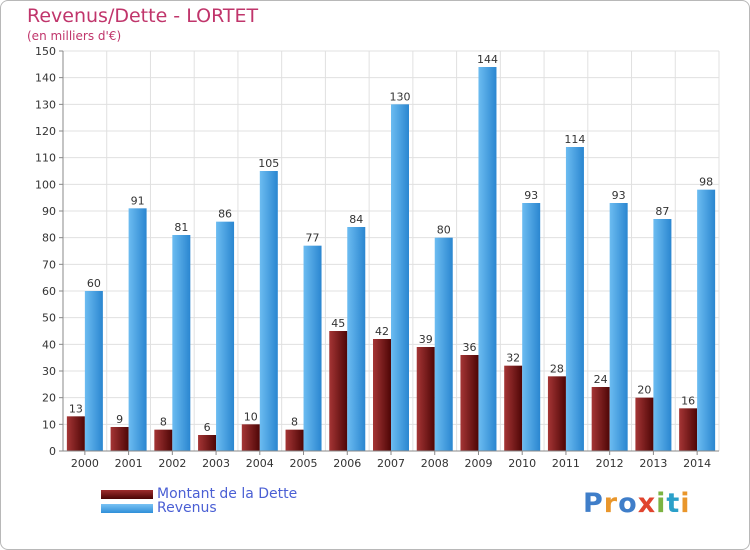 The image size is (750, 550). Describe the element at coordinates (119, 419) in the screenshot. I see `data-label-dette: 9` at that location.